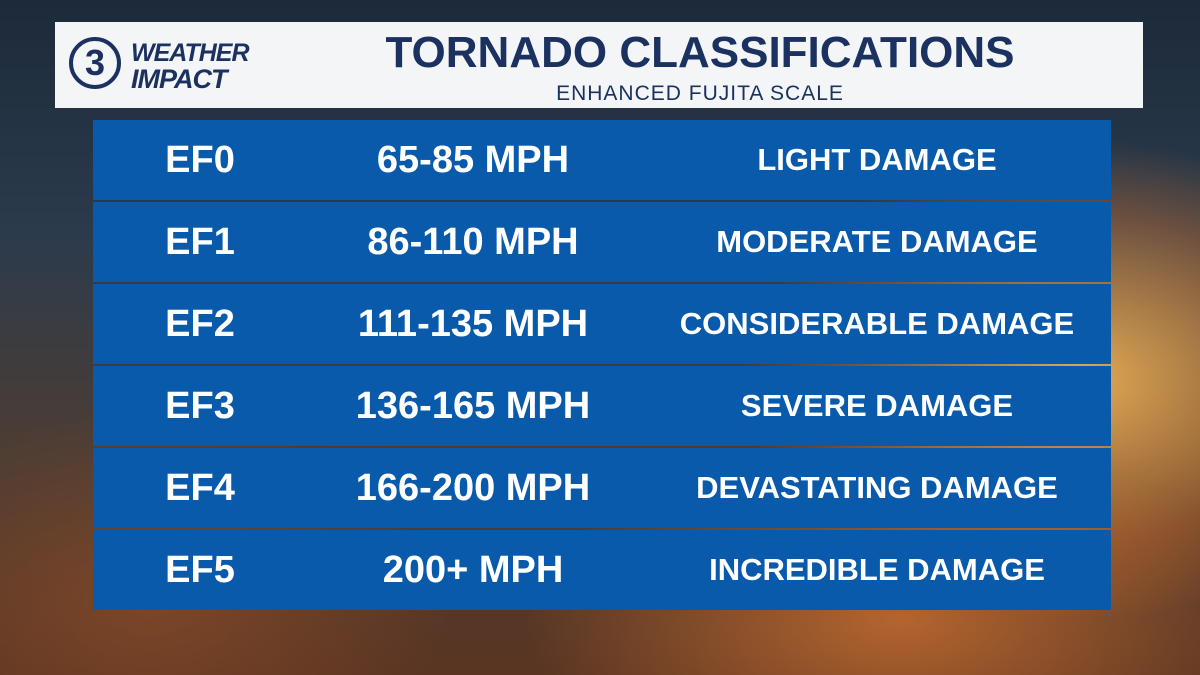 The height and width of the screenshot is (675, 1200). Describe the element at coordinates (602, 406) in the screenshot. I see `table-row: EF3 136-165 MPH SEVERE DAMAGE` at that location.